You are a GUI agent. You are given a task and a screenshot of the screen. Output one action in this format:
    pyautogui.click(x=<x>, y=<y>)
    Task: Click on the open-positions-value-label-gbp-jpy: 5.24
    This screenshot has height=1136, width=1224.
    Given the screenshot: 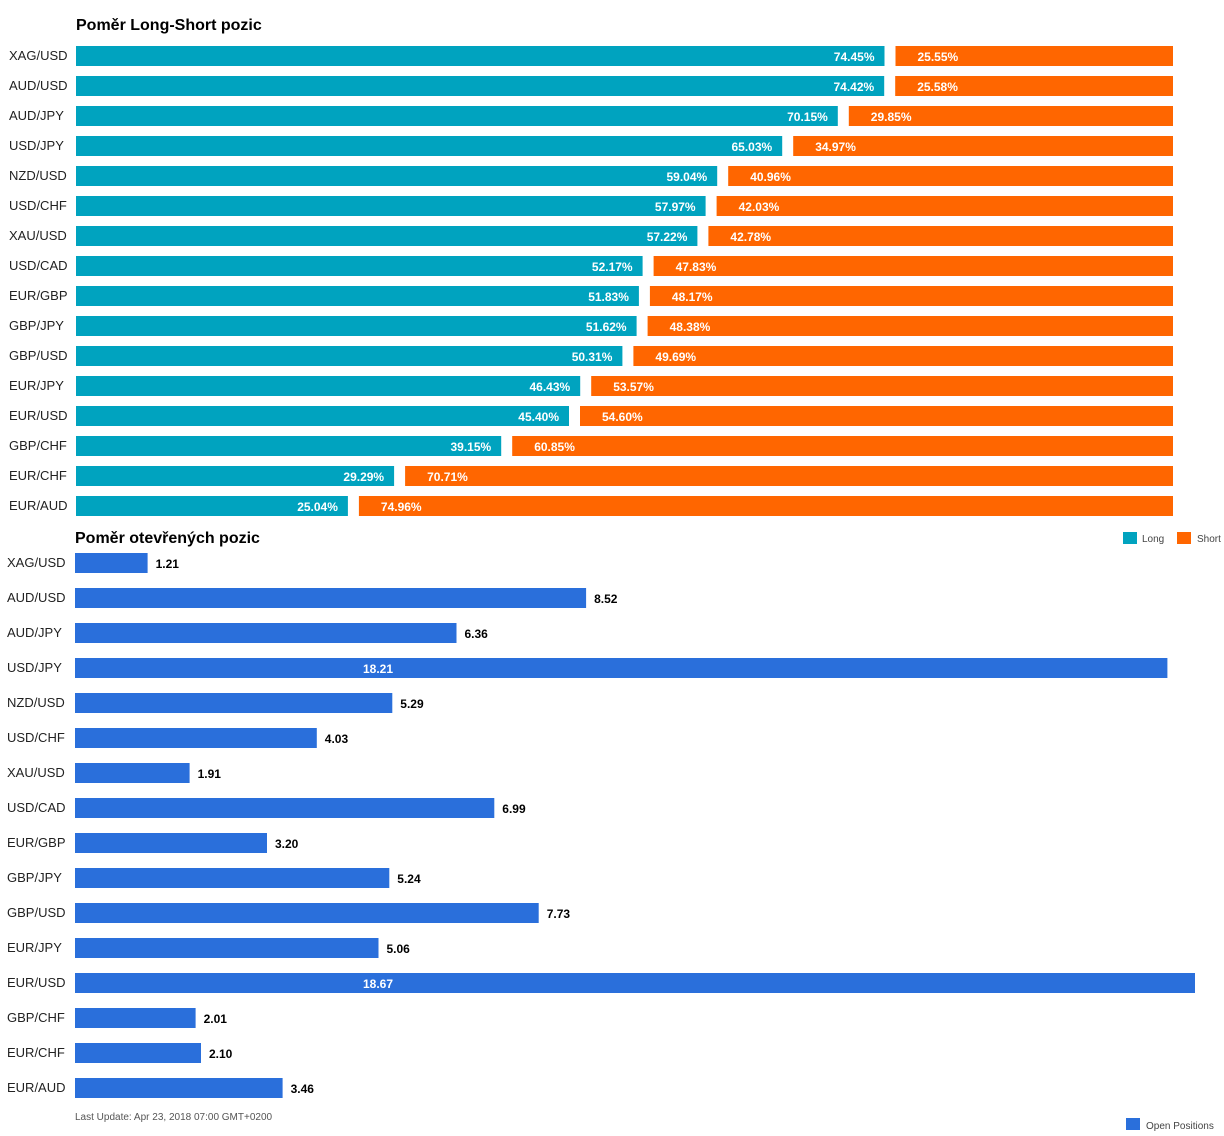 What is the action you would take?
    pyautogui.click(x=409, y=879)
    